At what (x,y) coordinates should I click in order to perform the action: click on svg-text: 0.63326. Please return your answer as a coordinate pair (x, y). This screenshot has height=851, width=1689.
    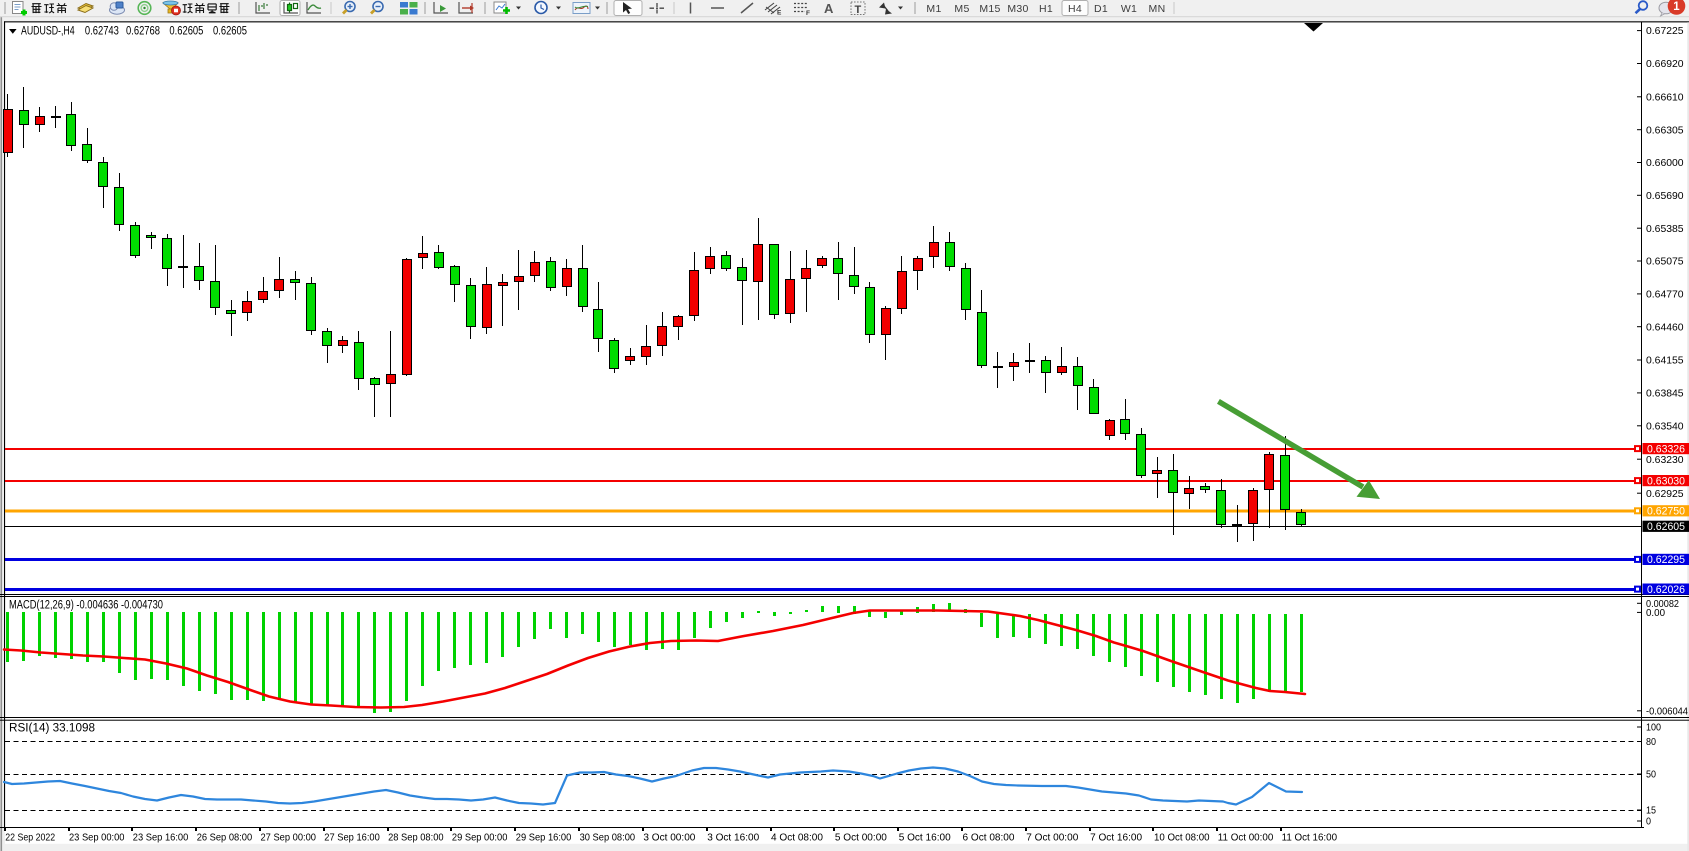
    Looking at the image, I should click on (1666, 449).